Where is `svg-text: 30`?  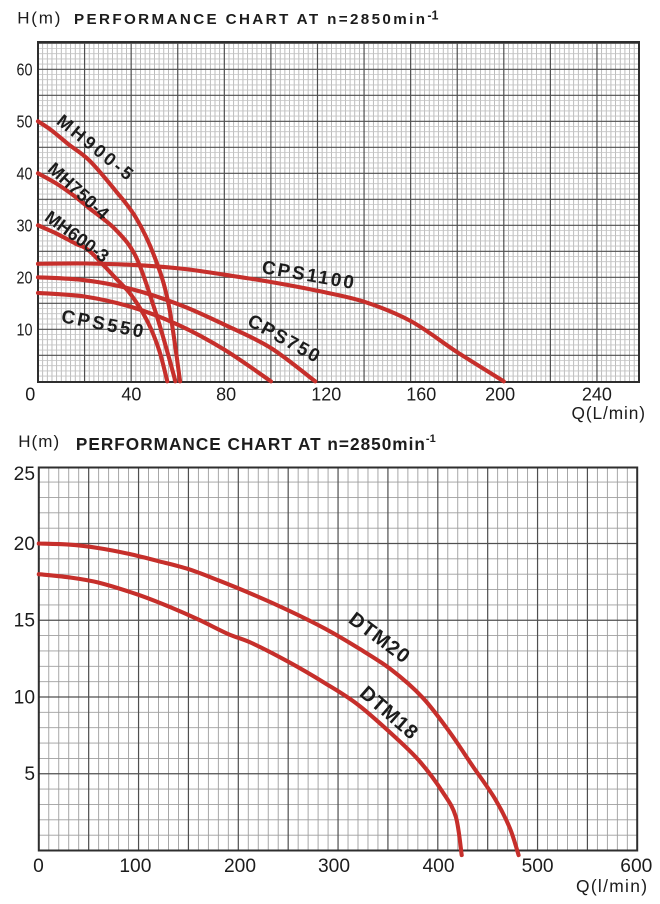
svg-text: 30 is located at coordinates (25, 225).